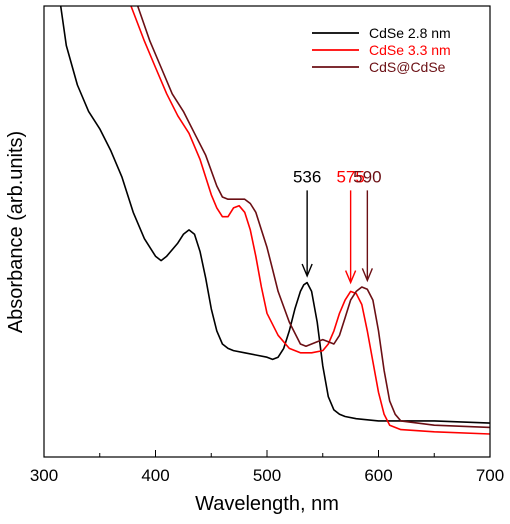 This screenshot has width=510, height=524. Describe the element at coordinates (367, 176) in the screenshot. I see `peak-label: 590` at that location.